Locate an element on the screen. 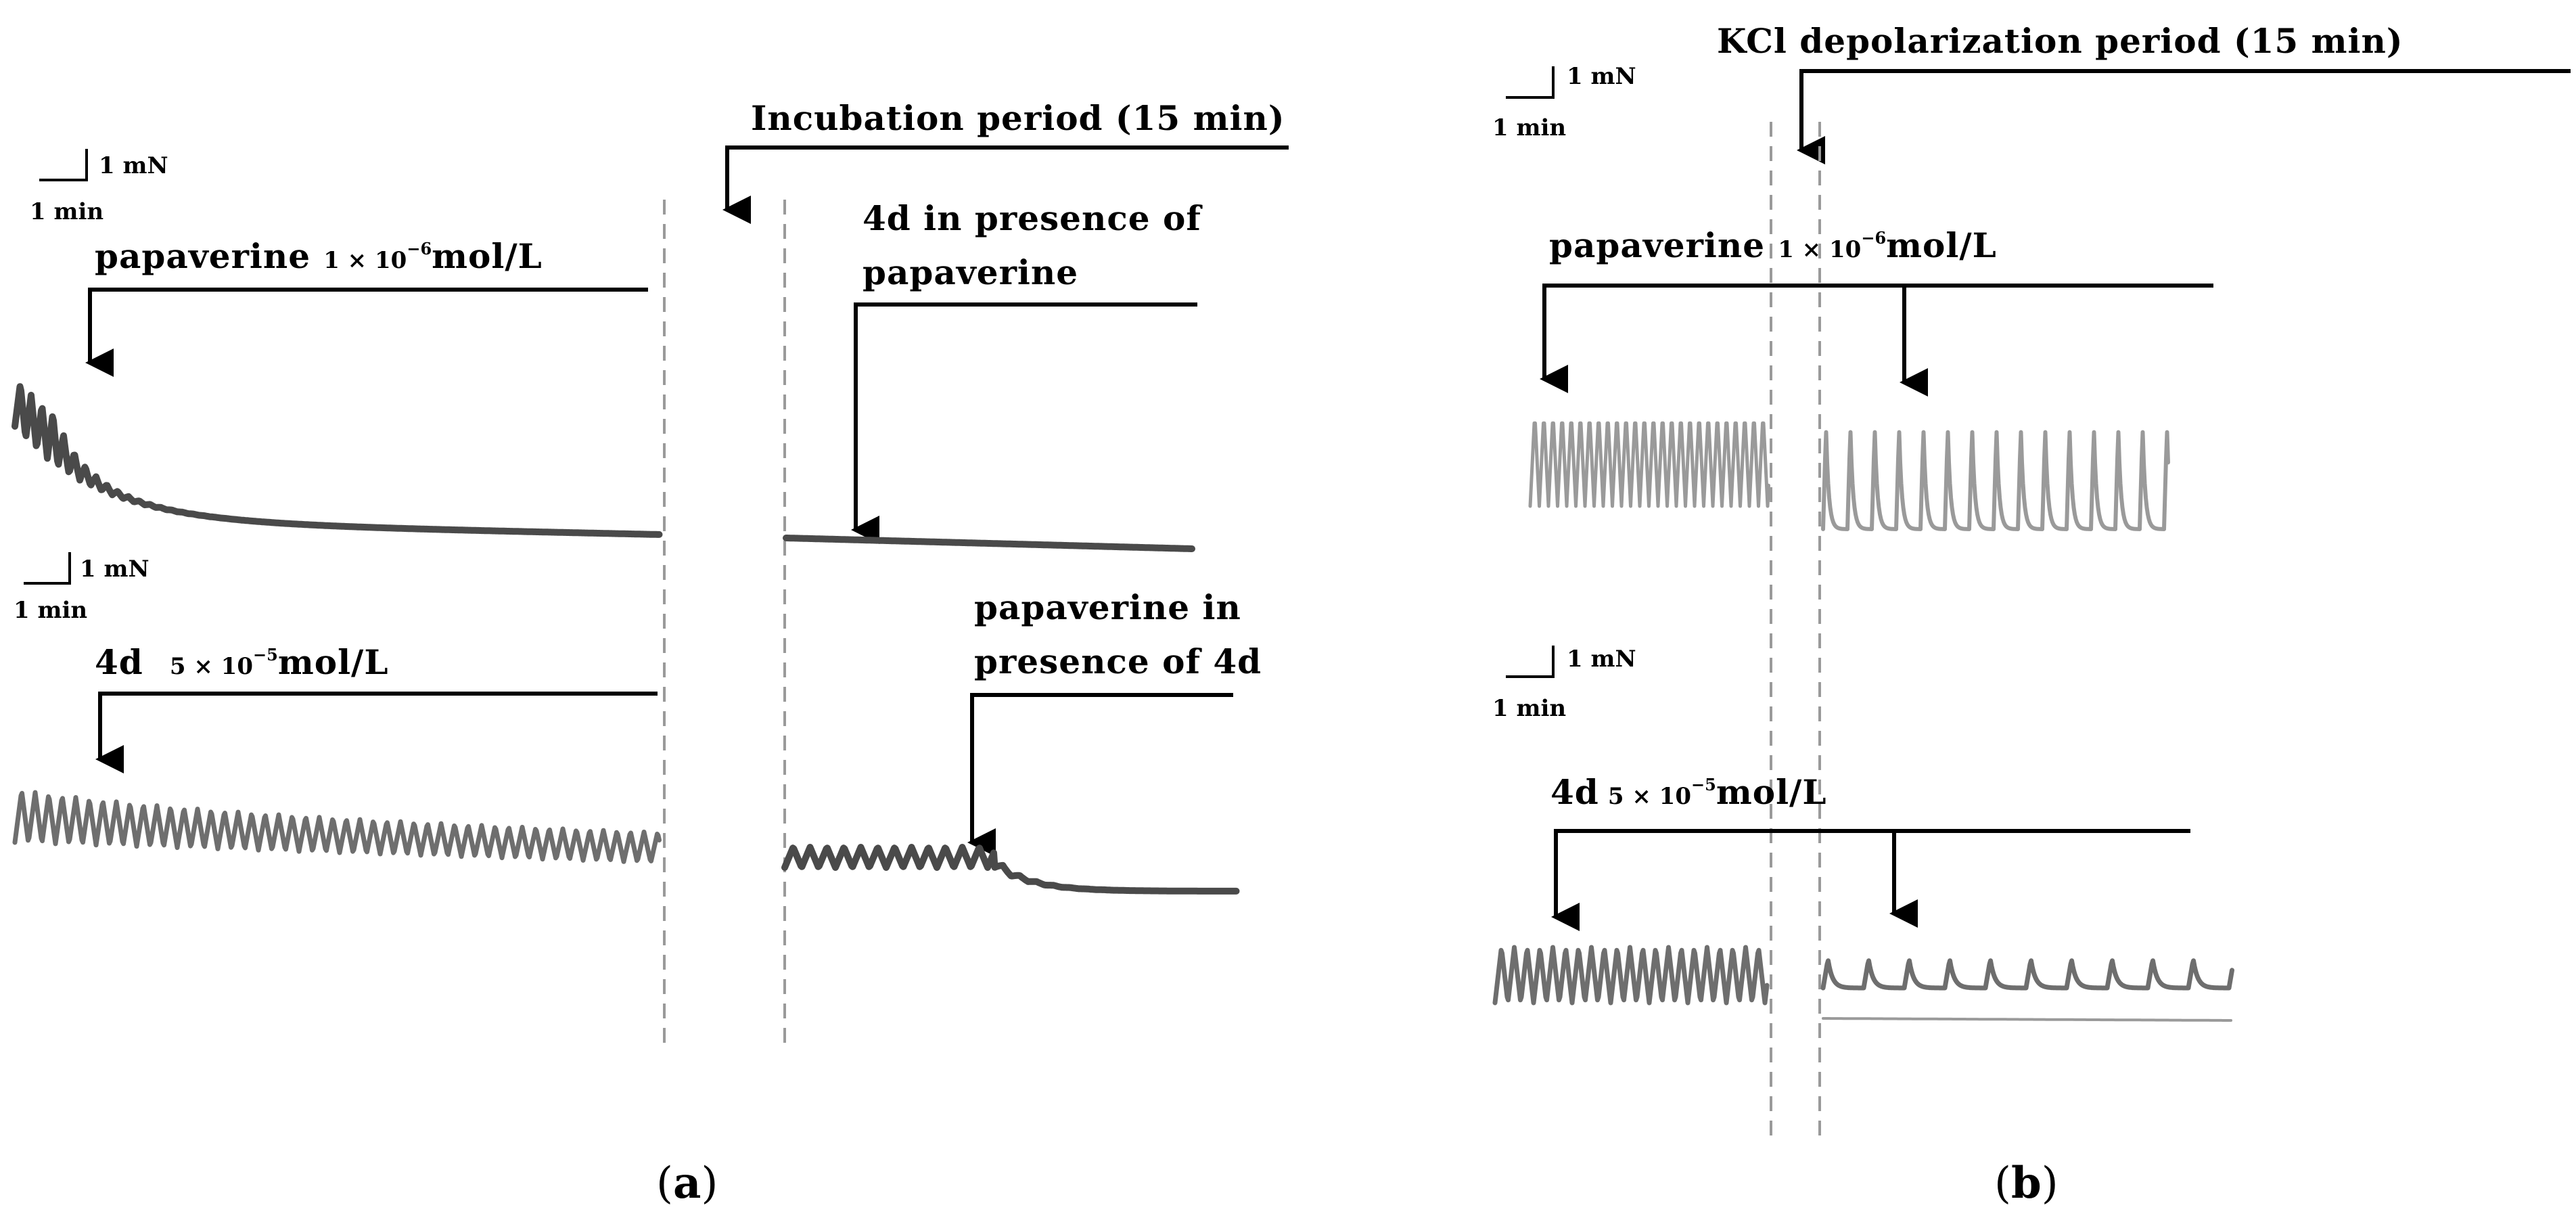  scale-bar-a-top: 1 mN 1 min is located at coordinates (99, 187).